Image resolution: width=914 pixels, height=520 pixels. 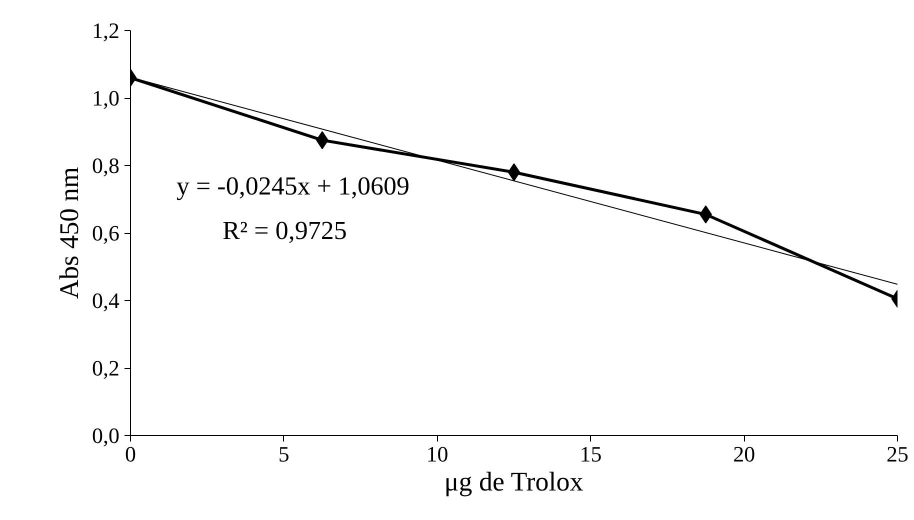 What do you see at coordinates (897, 454) in the screenshot?
I see `x-tick-label: 25` at bounding box center [897, 454].